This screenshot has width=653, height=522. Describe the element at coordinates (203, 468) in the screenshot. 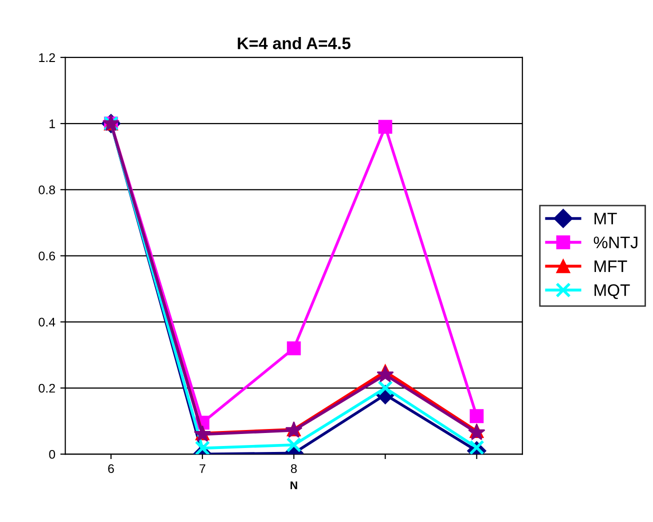

I see `x-tick-label: 7` at that location.